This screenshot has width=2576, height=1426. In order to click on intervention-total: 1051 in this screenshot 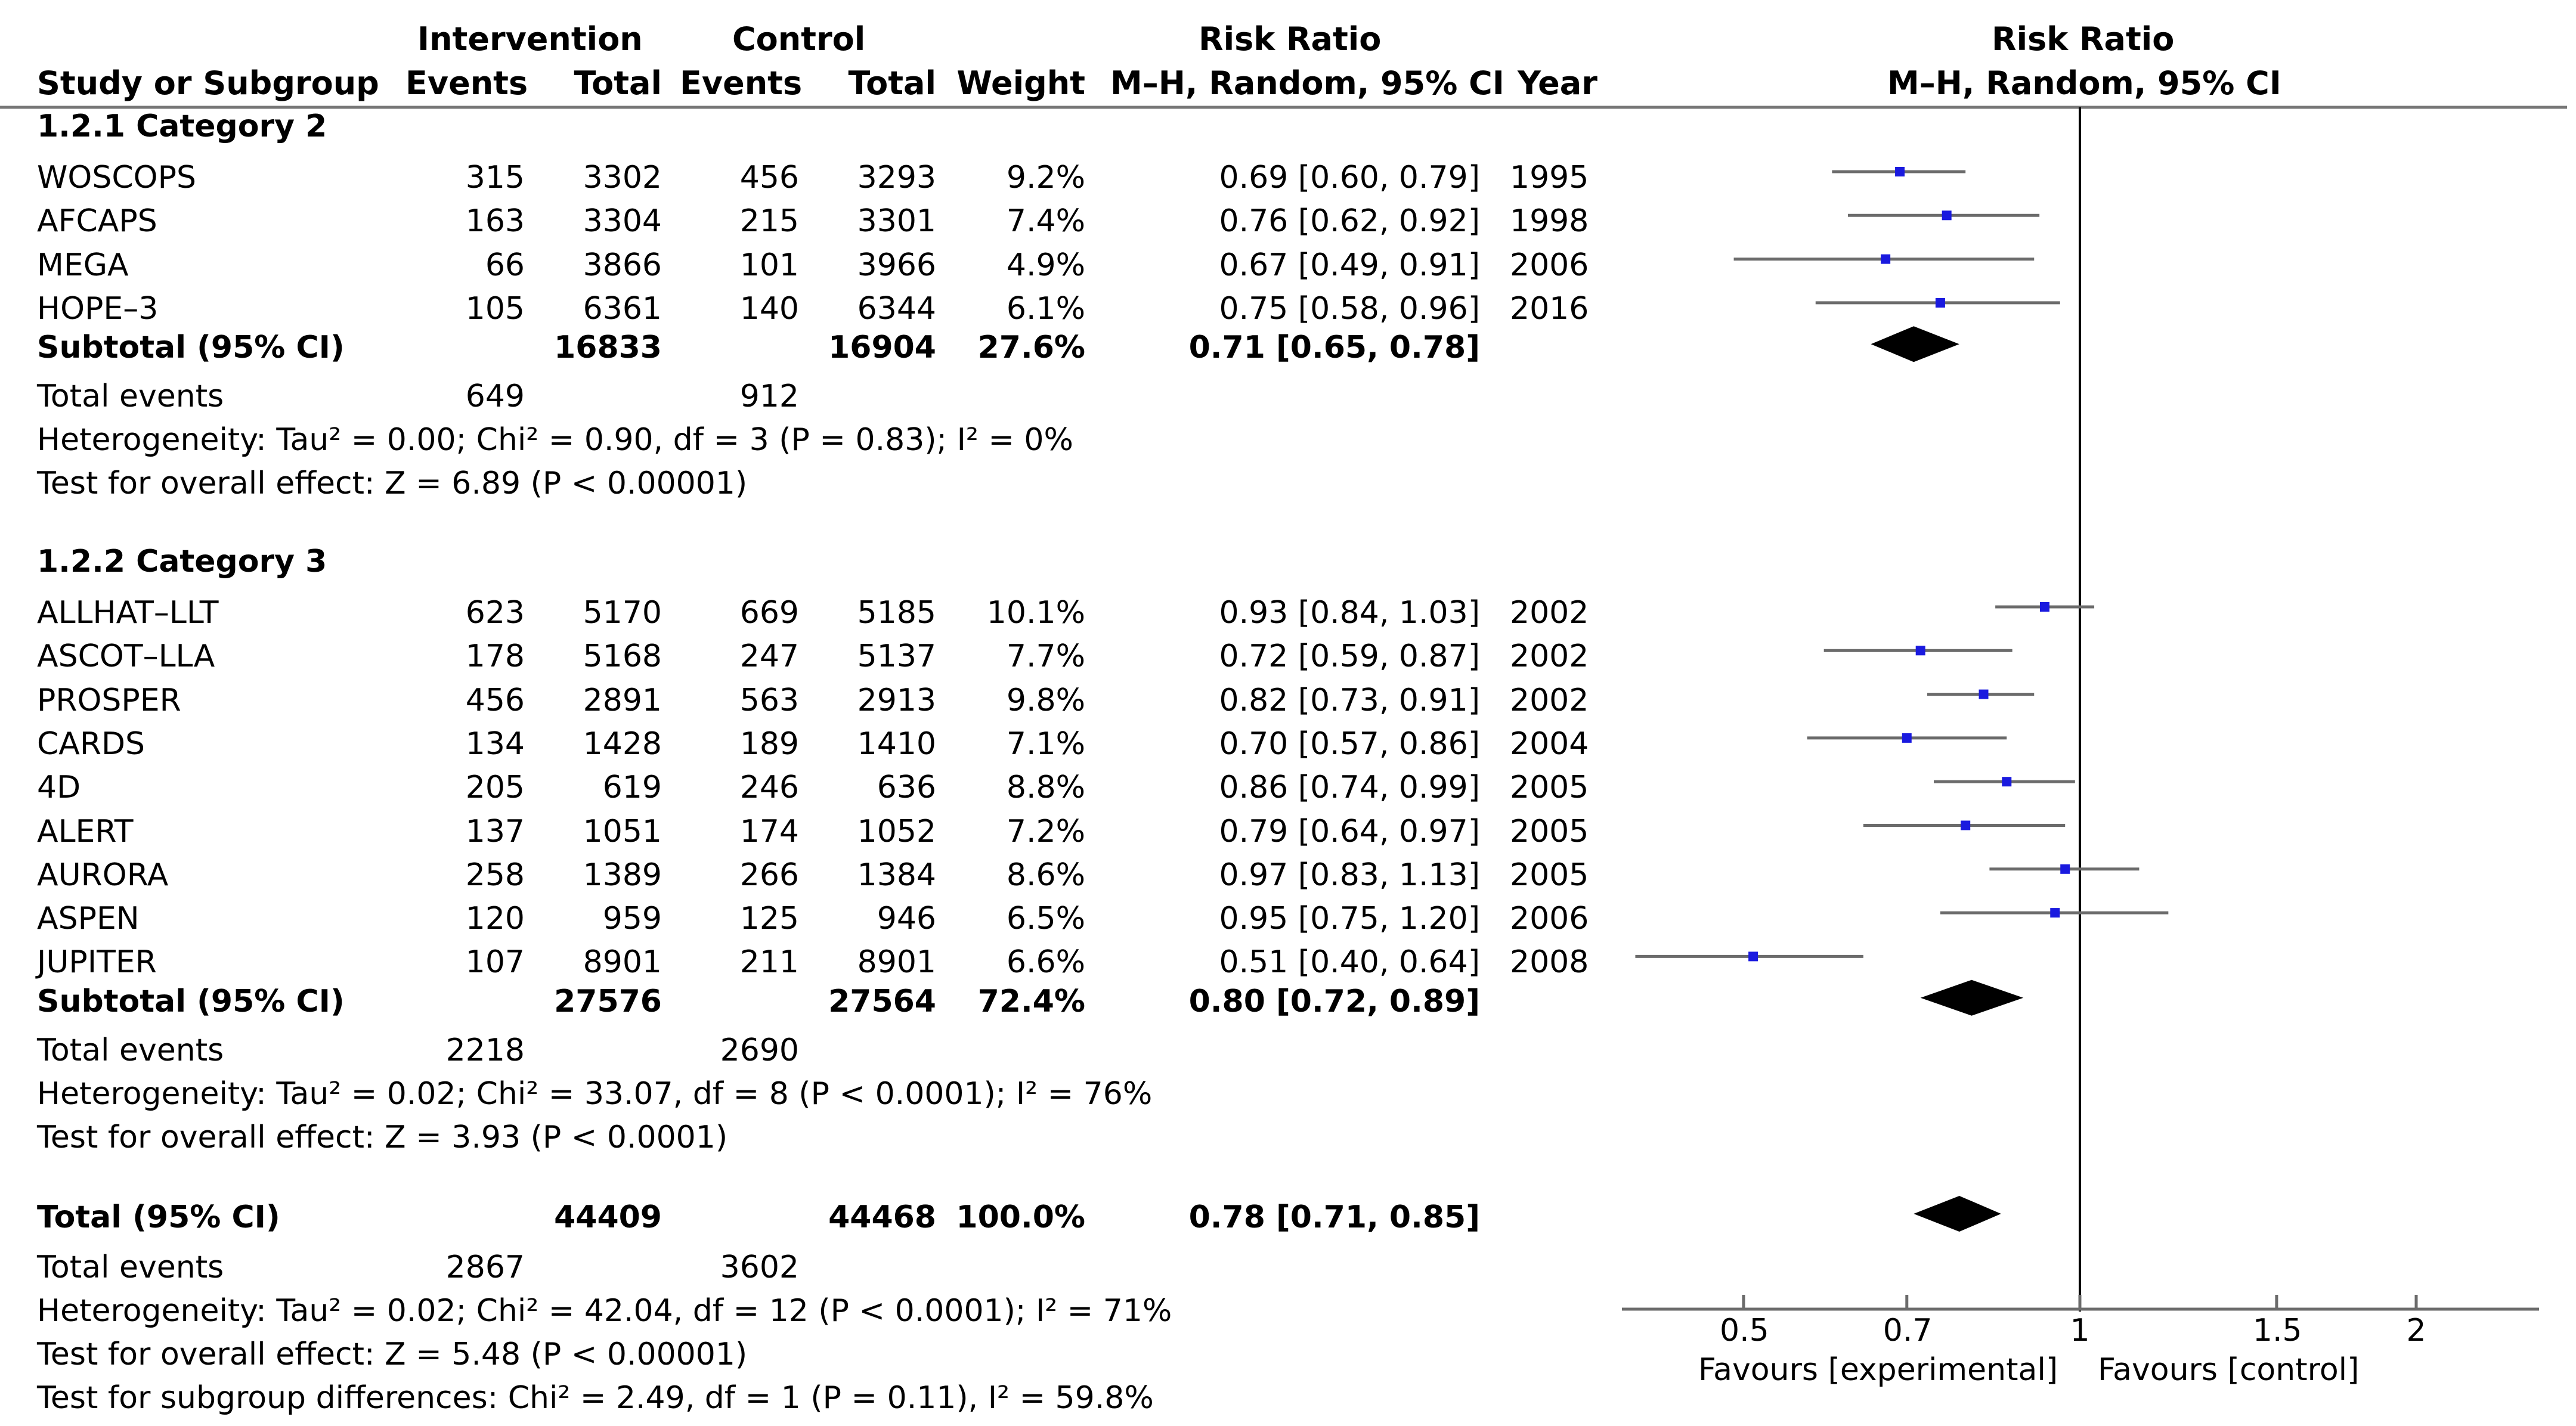, I will do `click(623, 831)`.